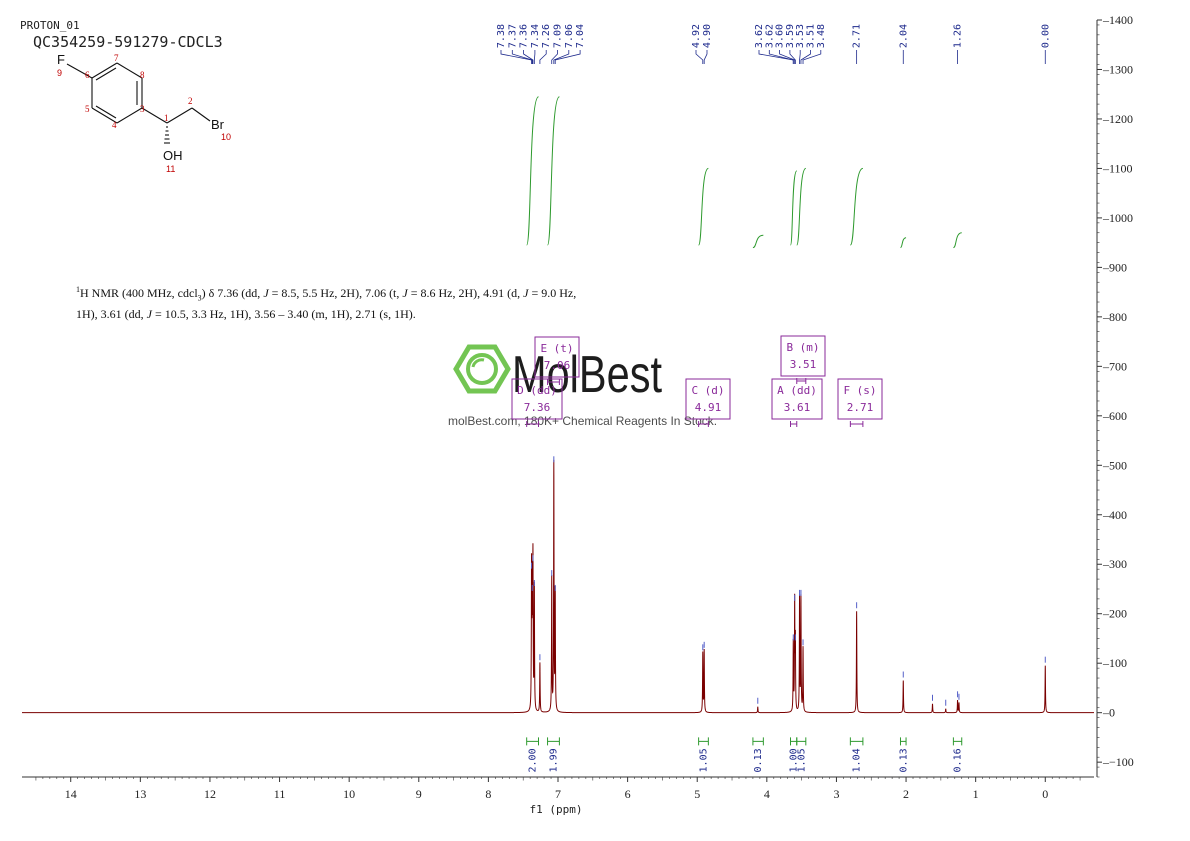 This screenshot has width=1190, height=841. Describe the element at coordinates (797, 407) in the screenshot. I see `multiplet-shift-A: 3.61` at that location.